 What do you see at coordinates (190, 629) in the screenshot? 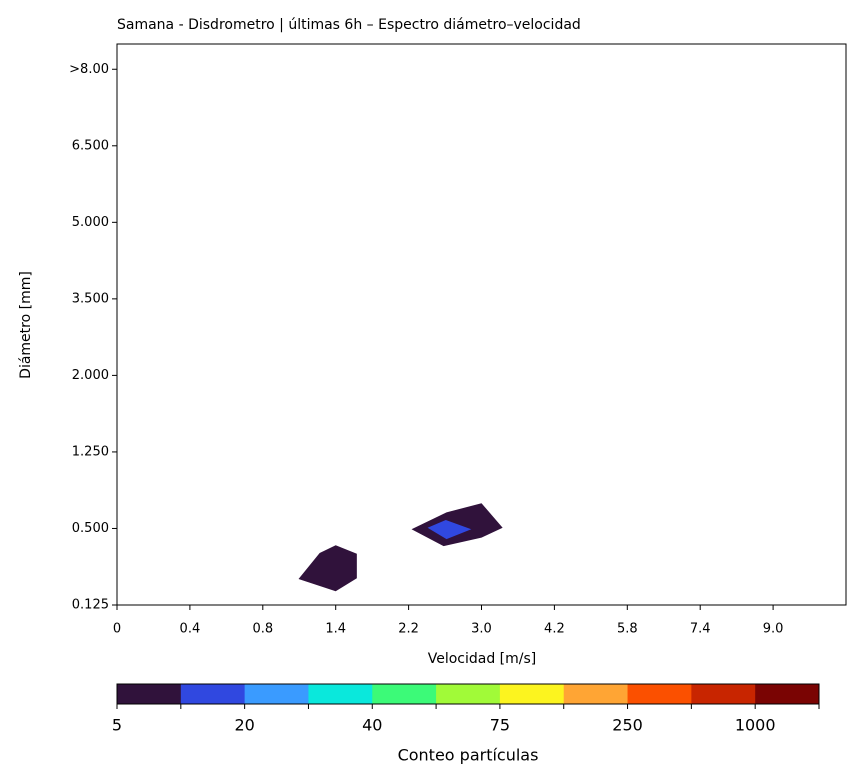
I see `x-tick-label: 0.4` at bounding box center [190, 629].